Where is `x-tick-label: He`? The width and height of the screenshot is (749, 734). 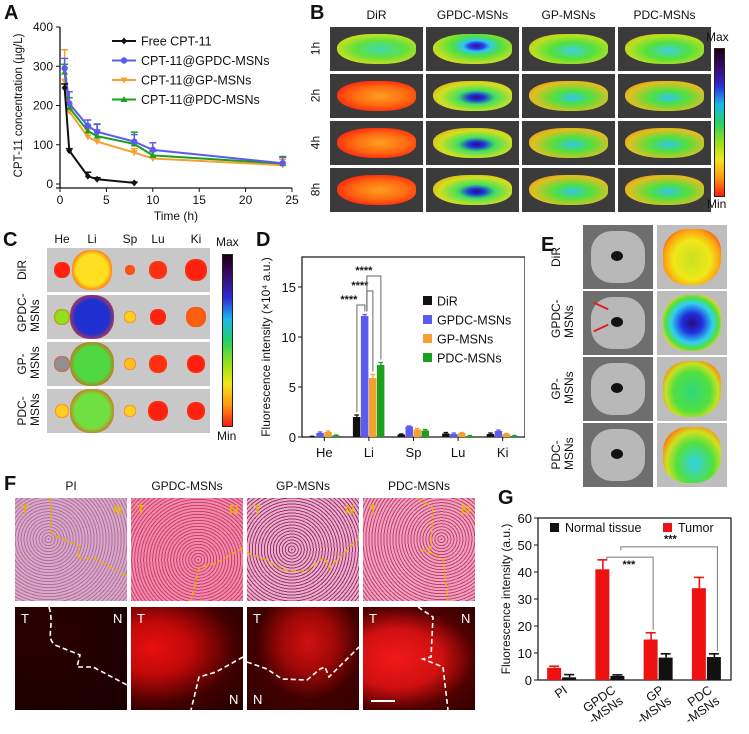 x-tick-label: He is located at coordinates (324, 452).